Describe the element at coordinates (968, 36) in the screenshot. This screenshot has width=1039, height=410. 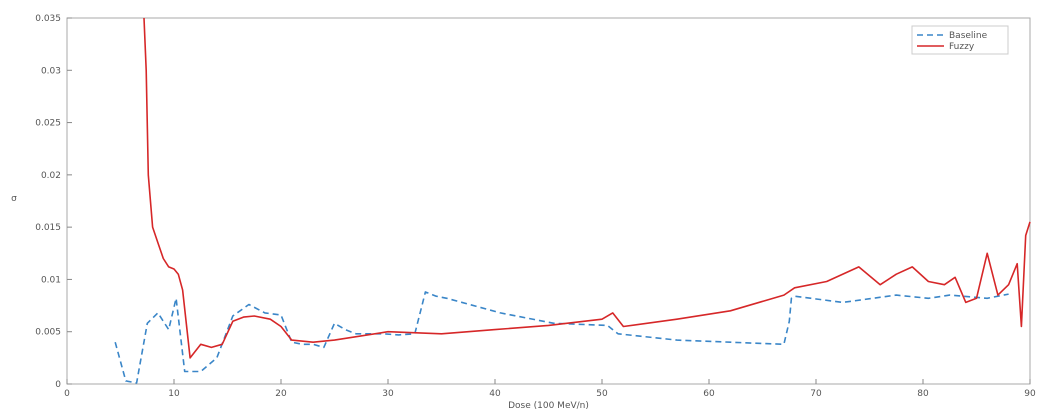
I see `legend-label: Baseline` at that location.